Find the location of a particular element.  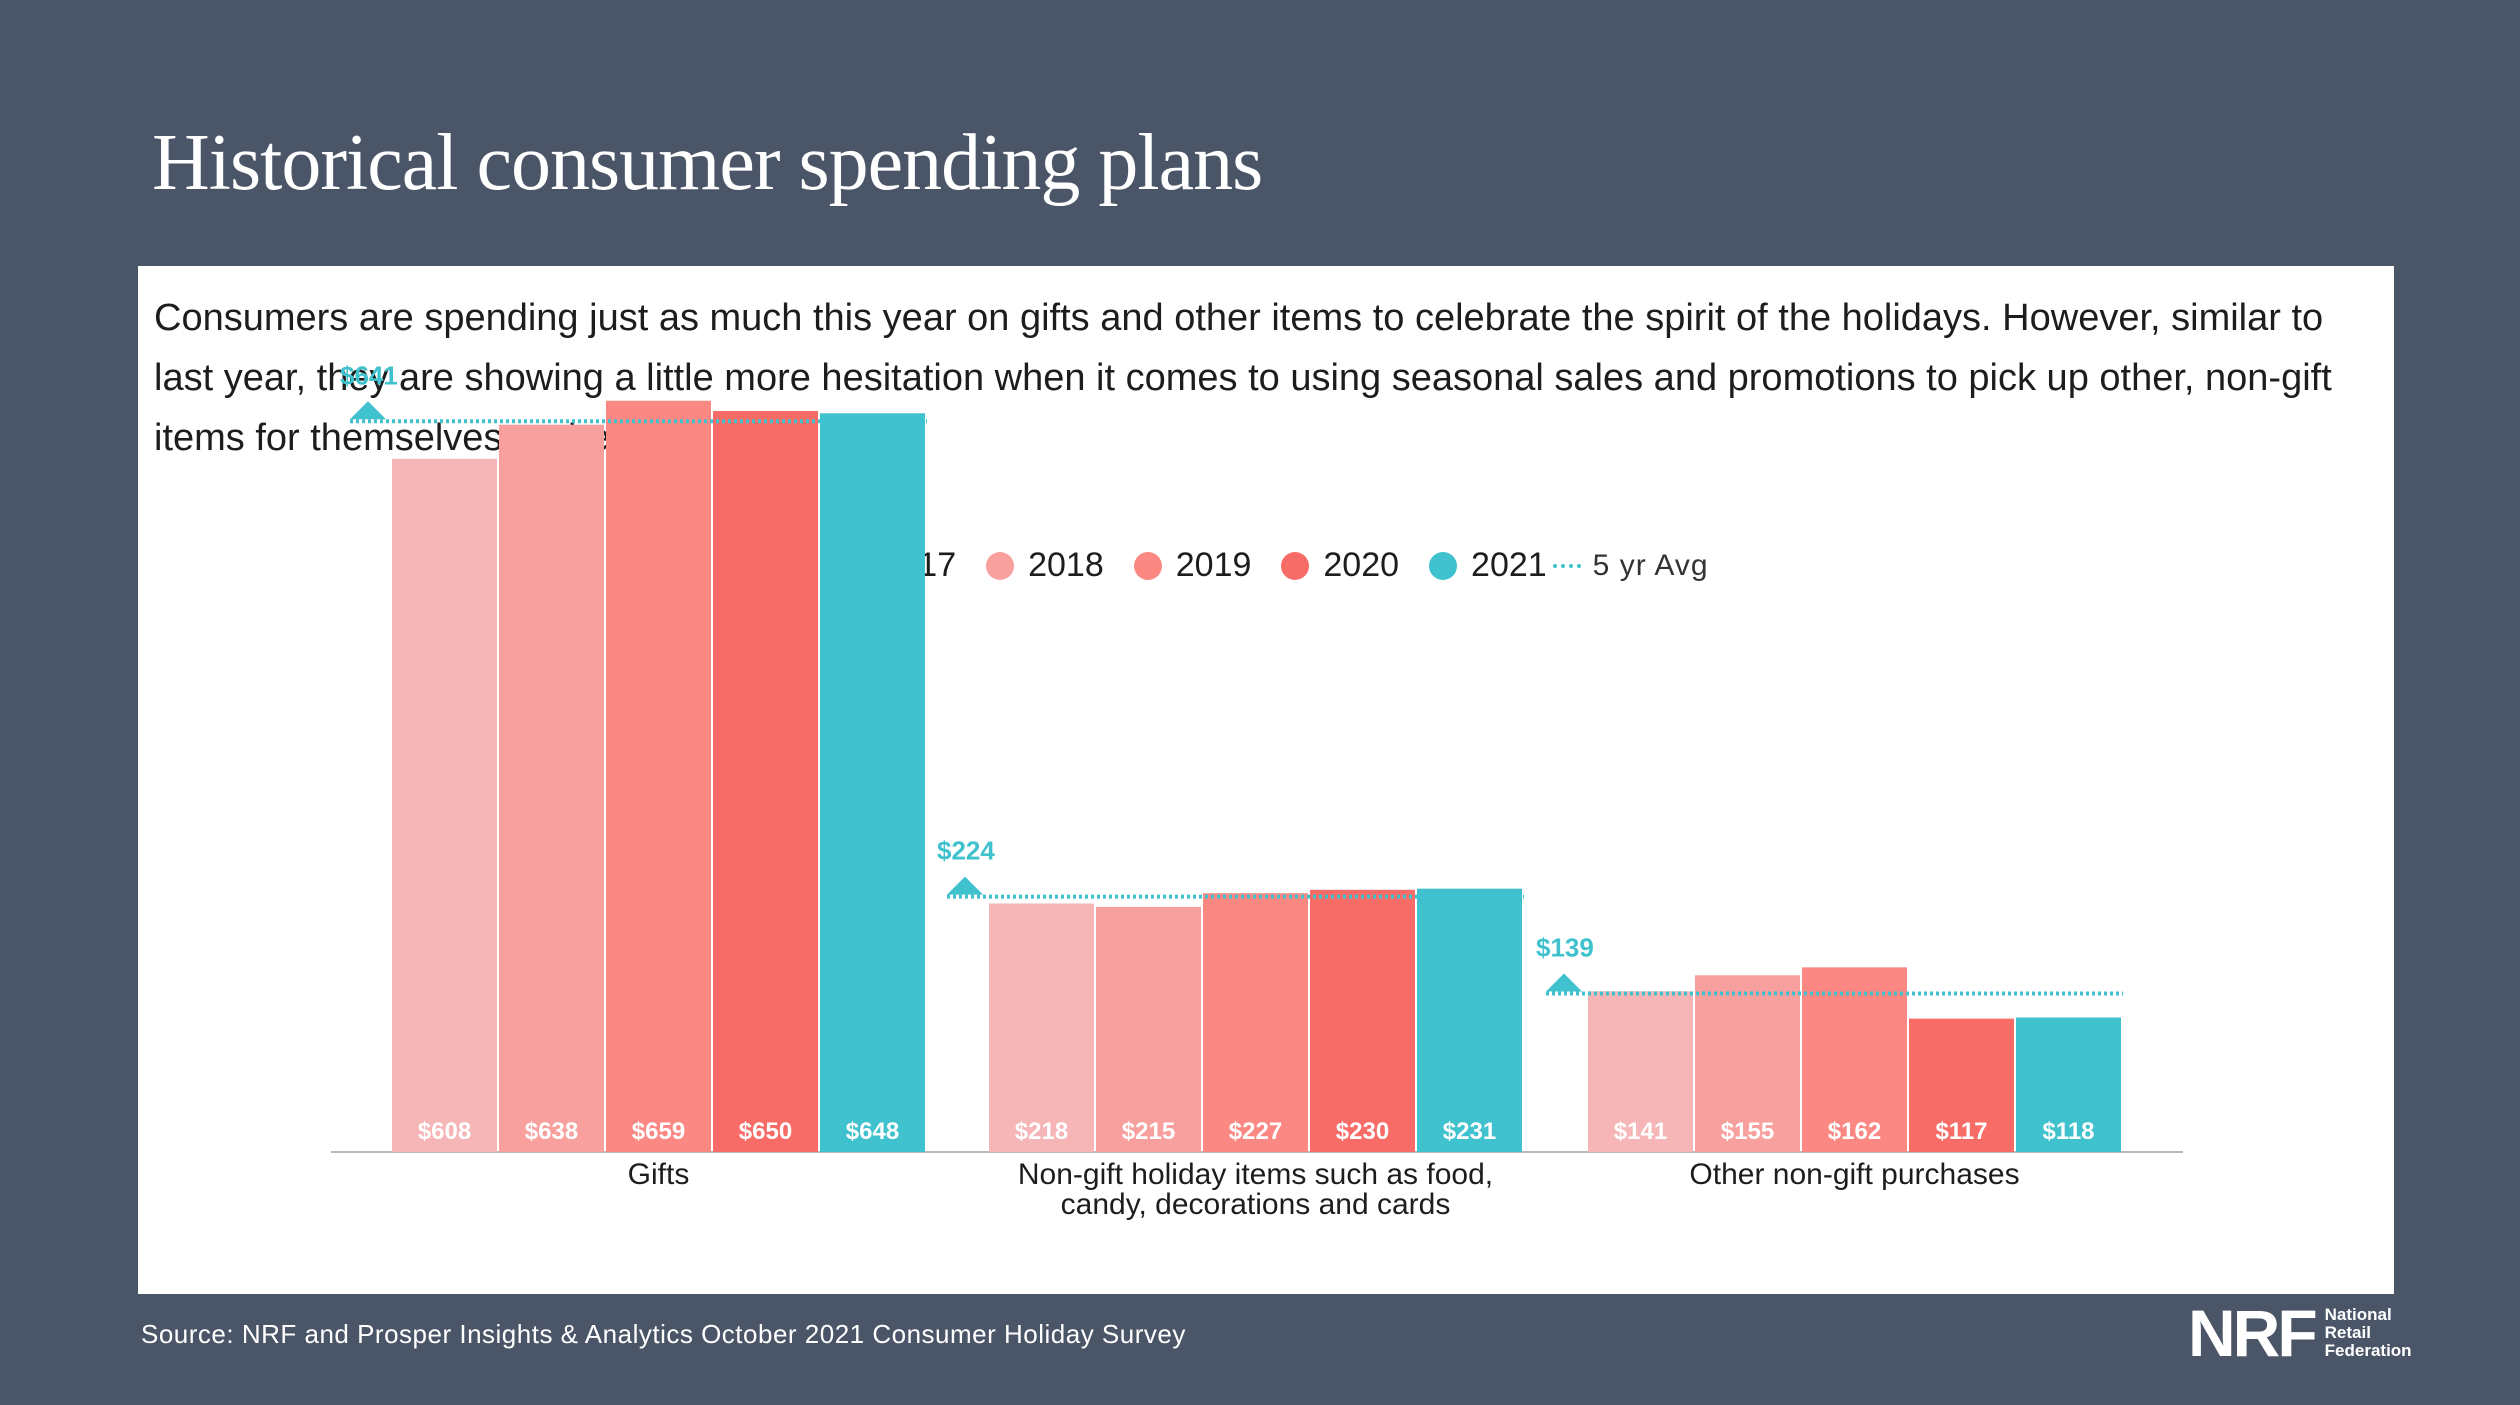

average-value-label: $641 is located at coordinates (369, 375).